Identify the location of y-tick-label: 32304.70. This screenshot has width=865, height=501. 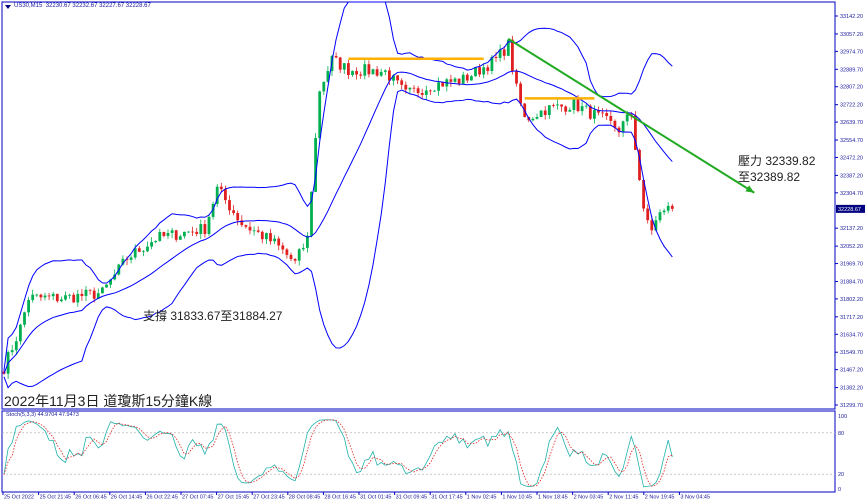
(851, 194).